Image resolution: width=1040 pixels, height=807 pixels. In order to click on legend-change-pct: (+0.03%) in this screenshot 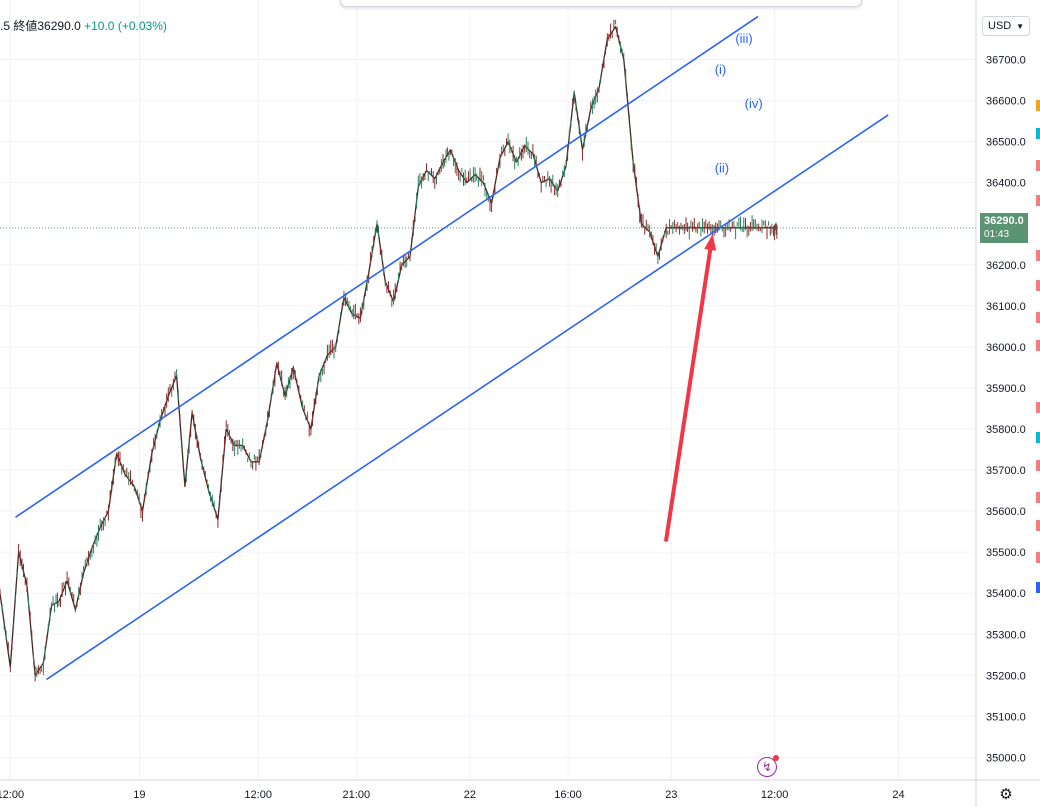, I will do `click(142, 26)`.